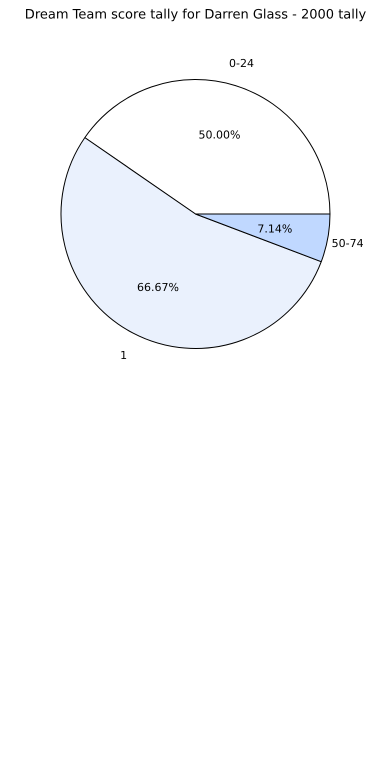 The image size is (390, 780). What do you see at coordinates (195, 15) in the screenshot?
I see `chart-title: Dream Team score tally for Darren Glass - 2000 tally` at bounding box center [195, 15].